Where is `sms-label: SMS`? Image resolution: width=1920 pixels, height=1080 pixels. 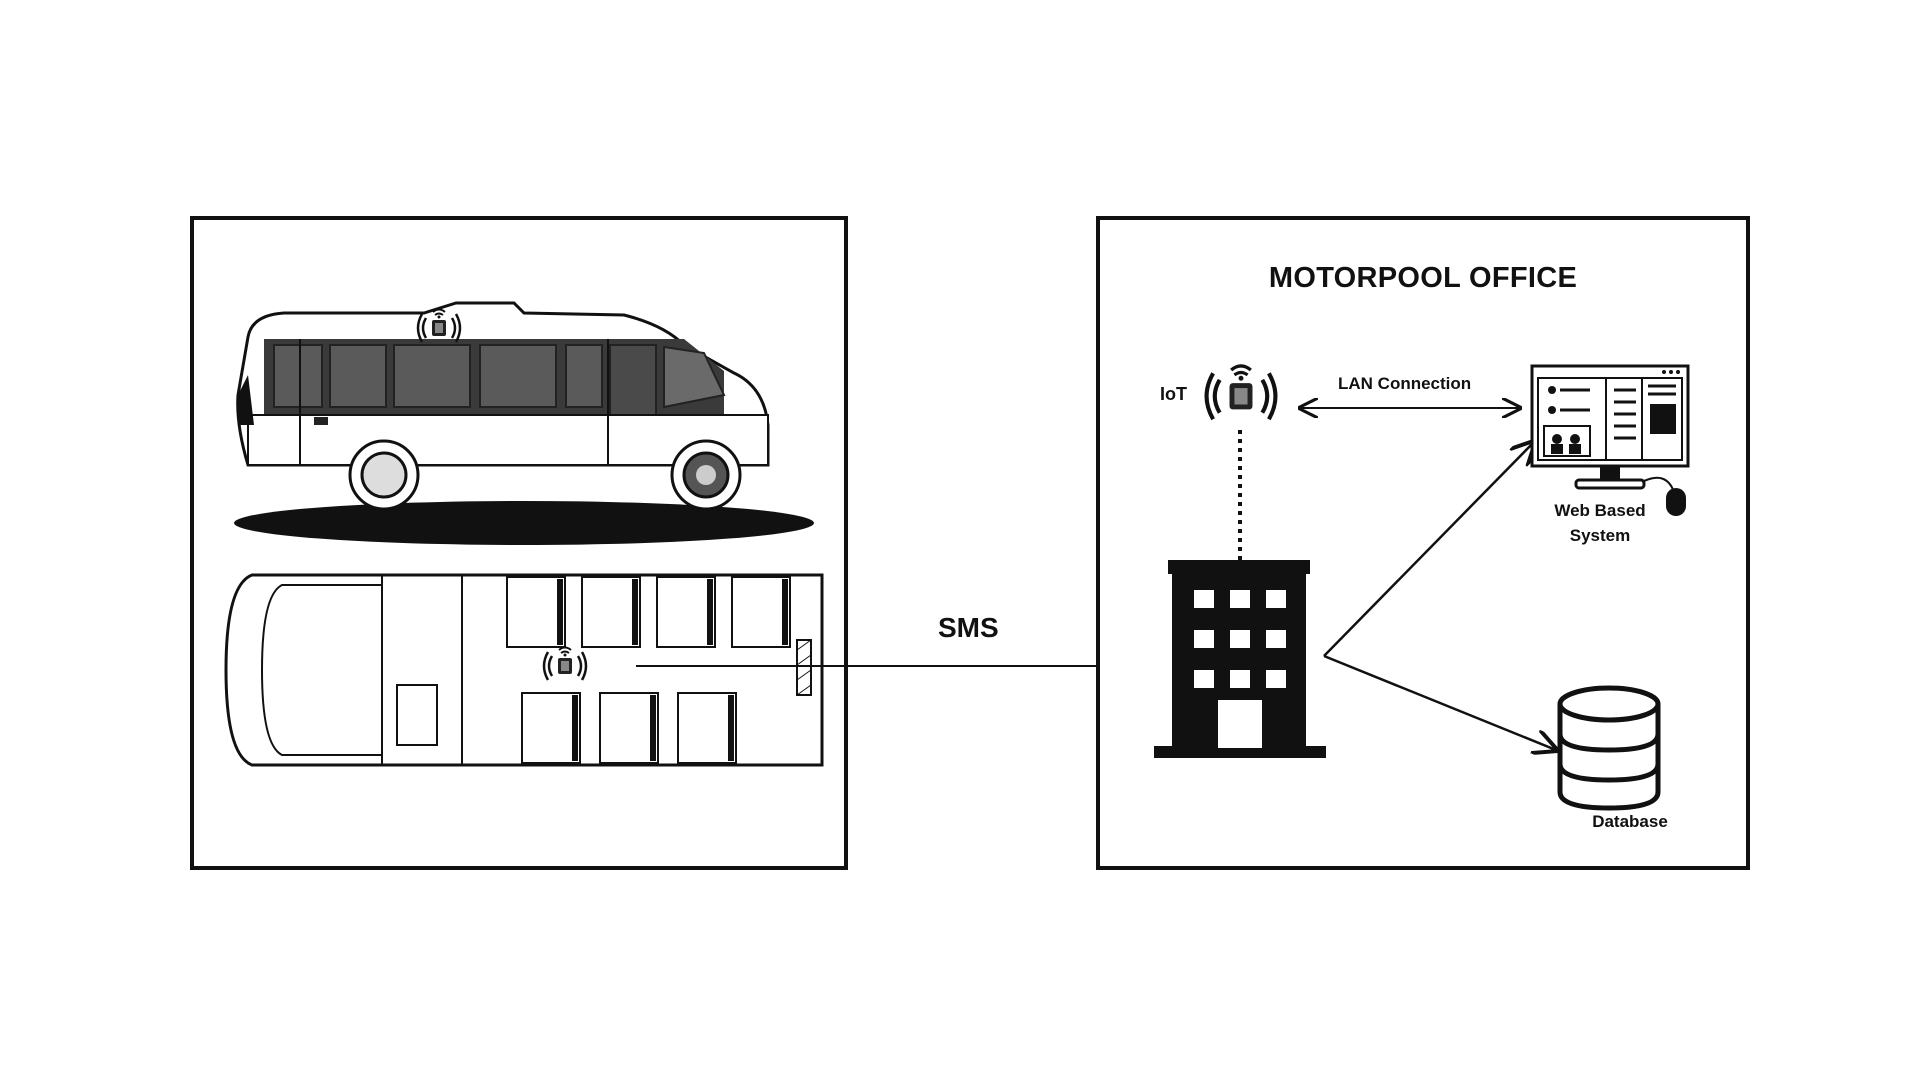
sms-label: SMS is located at coordinates (968, 627).